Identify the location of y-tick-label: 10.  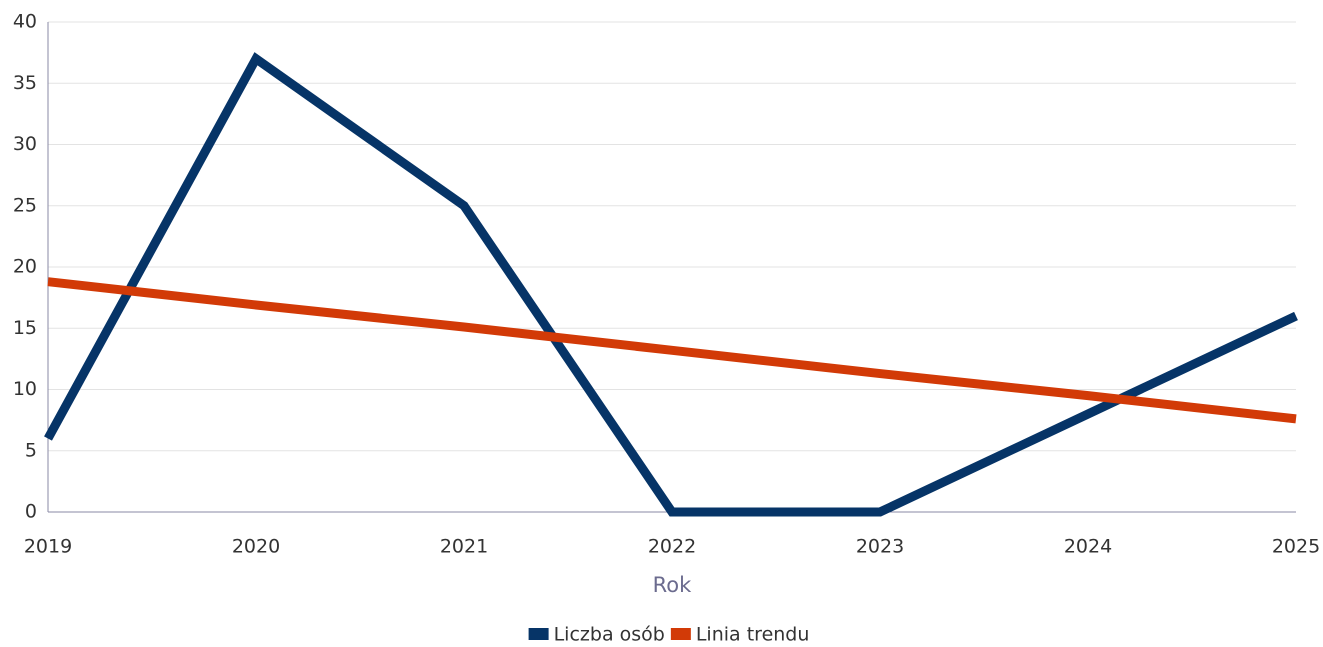
(25, 389).